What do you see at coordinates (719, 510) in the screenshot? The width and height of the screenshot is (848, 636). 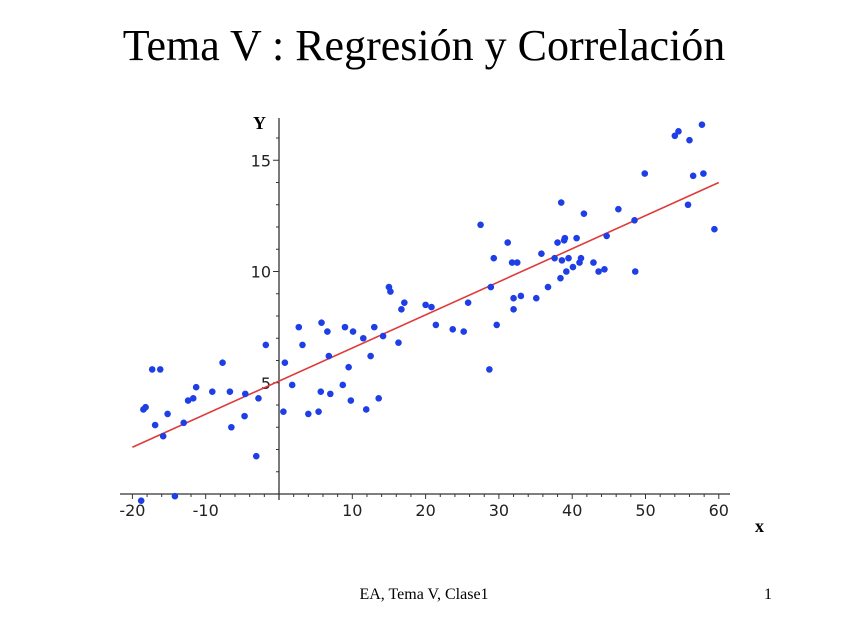 I see `x-tick-label: 60` at bounding box center [719, 510].